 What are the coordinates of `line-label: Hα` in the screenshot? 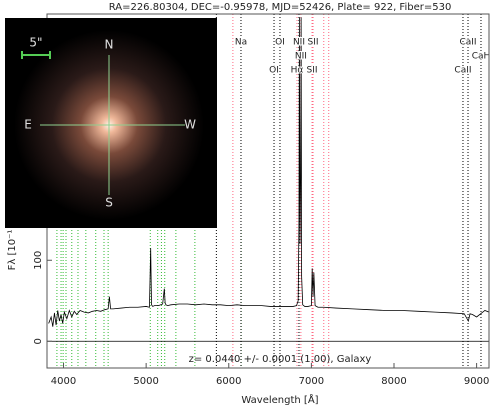 It's located at (297, 71).